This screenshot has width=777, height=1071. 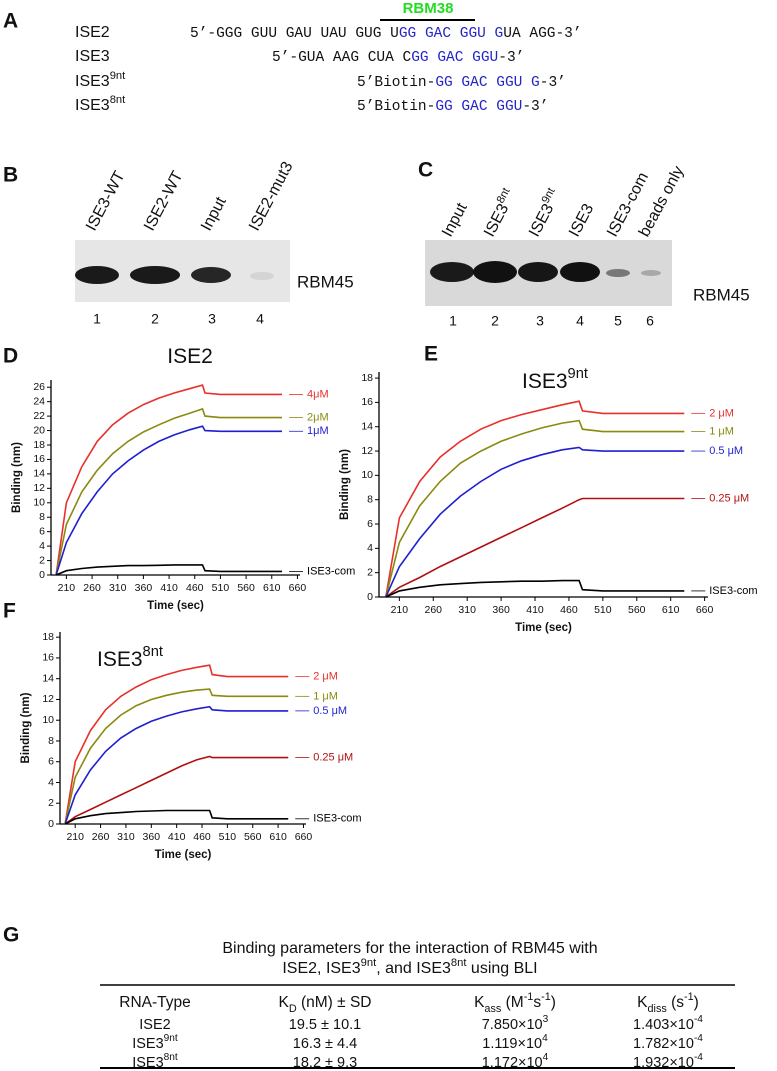 I want to click on lane-number: 3, so click(x=540, y=321).